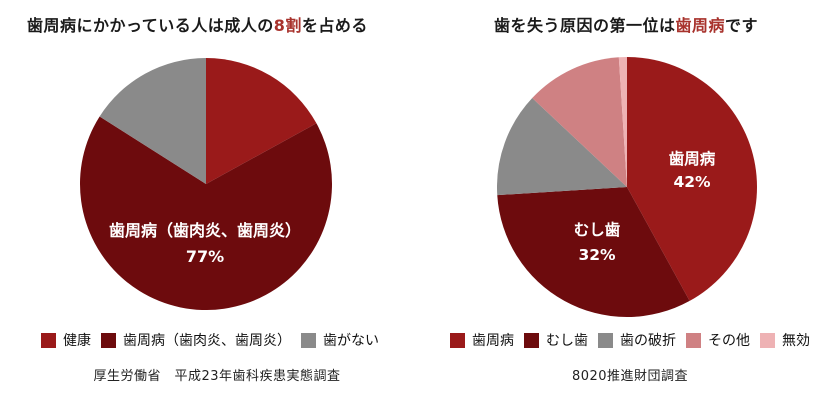 This screenshot has height=400, width=840. I want to click on legend-label: 健康, so click(77, 341).